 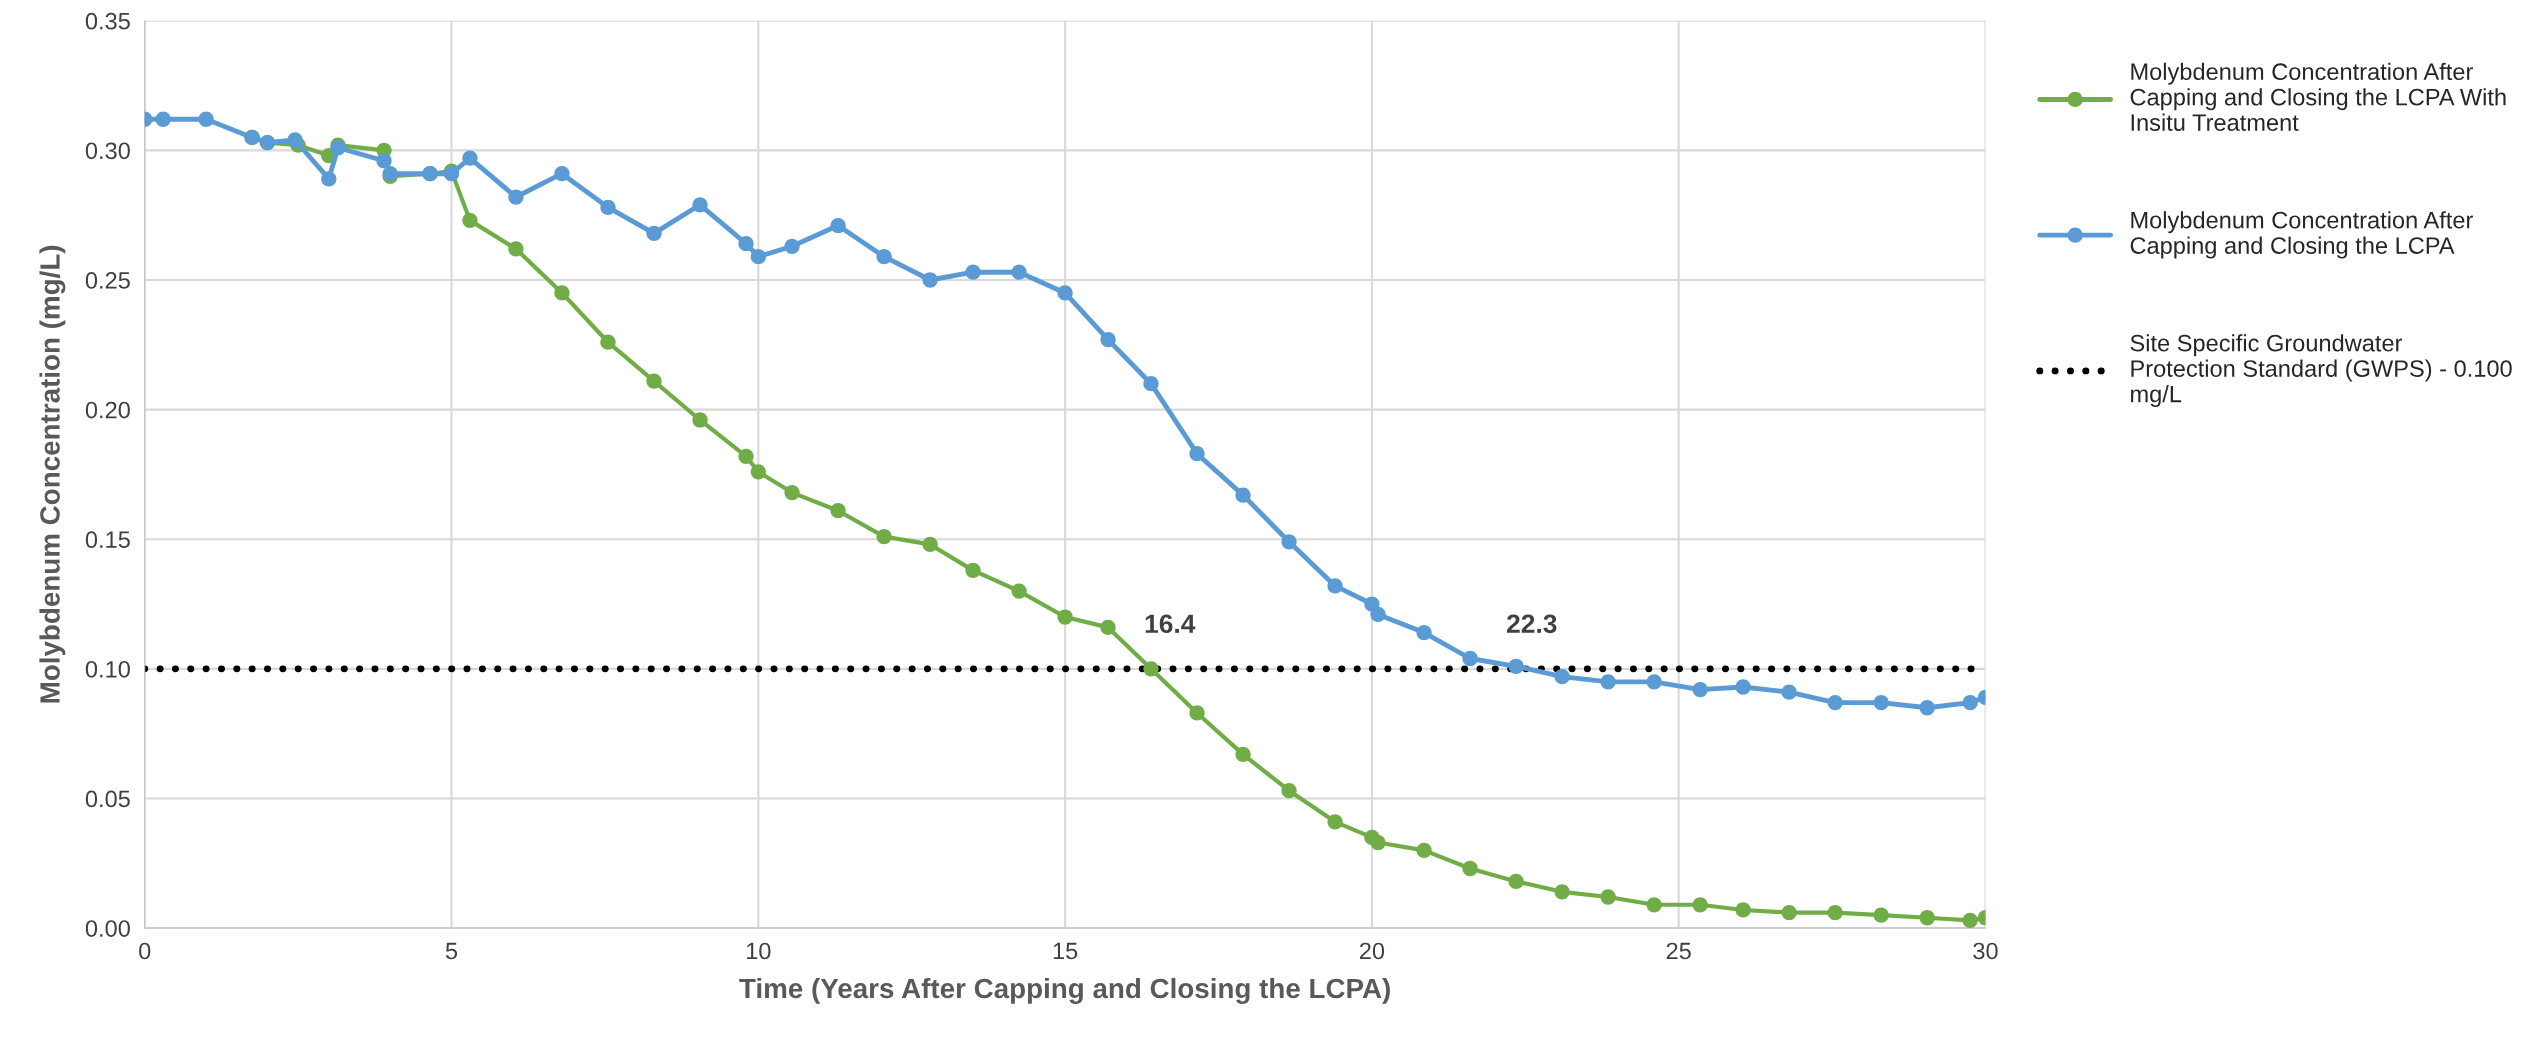 What do you see at coordinates (107, 280) in the screenshot?
I see `y-tick-label: 0.25` at bounding box center [107, 280].